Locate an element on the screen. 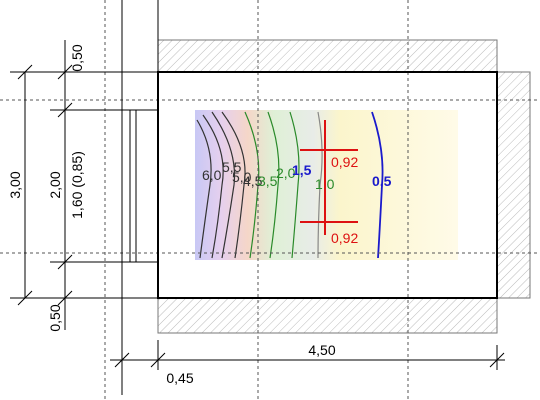 The width and height of the screenshot is (540, 400). contour-label: 6,0 is located at coordinates (212, 175).